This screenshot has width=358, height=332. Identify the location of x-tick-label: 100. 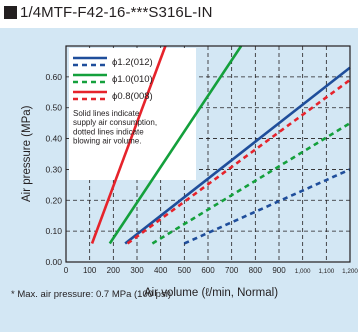
(90, 270).